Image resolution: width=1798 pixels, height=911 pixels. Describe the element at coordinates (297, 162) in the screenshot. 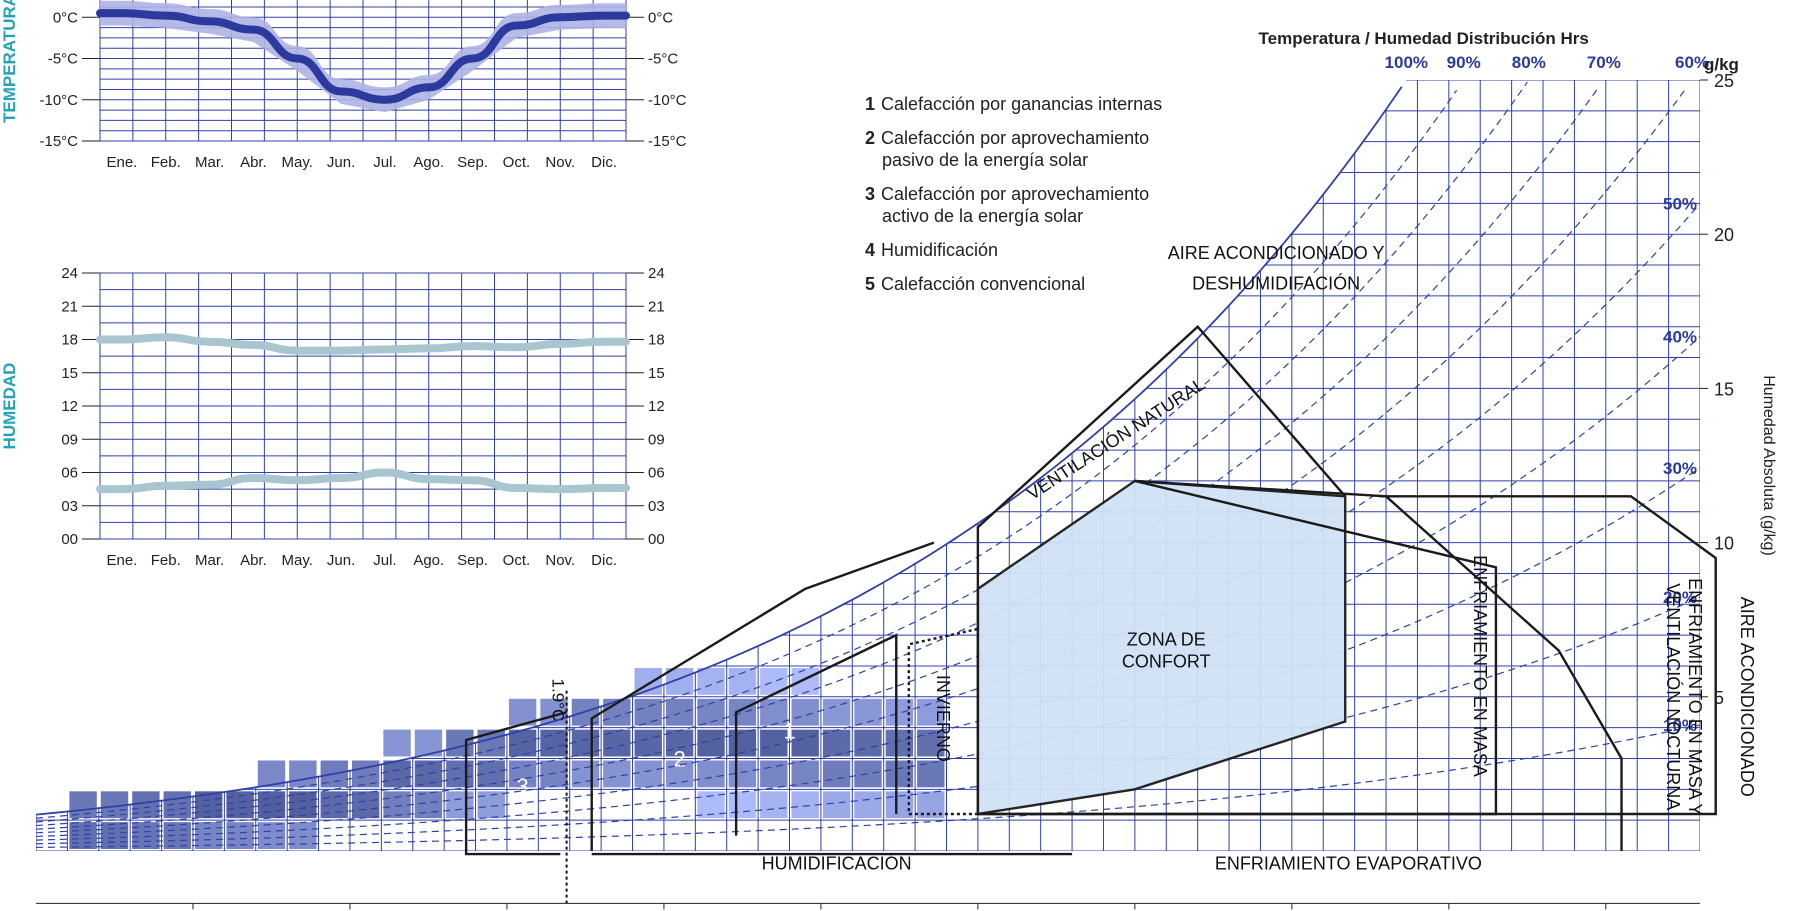

I see `temperature-month-label: May.` at that location.